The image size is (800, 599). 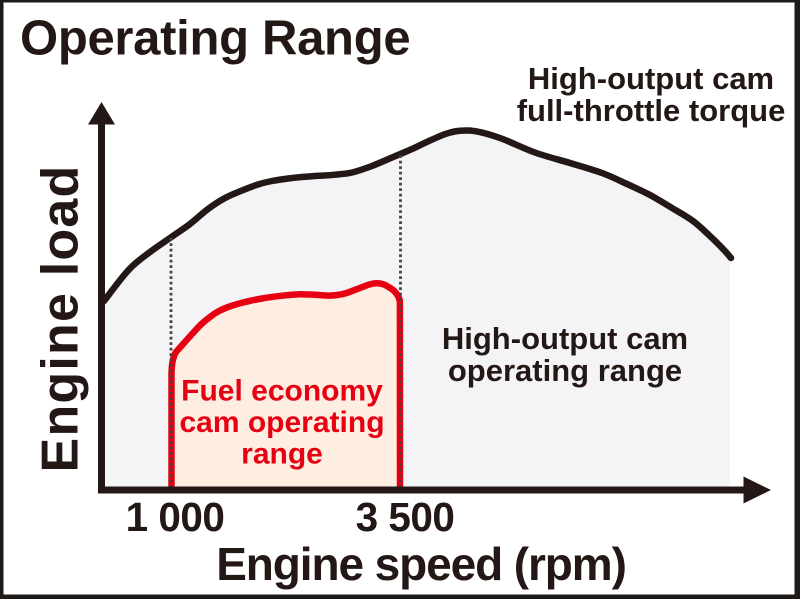 I want to click on svg-text: Operating Range, so click(x=215, y=39).